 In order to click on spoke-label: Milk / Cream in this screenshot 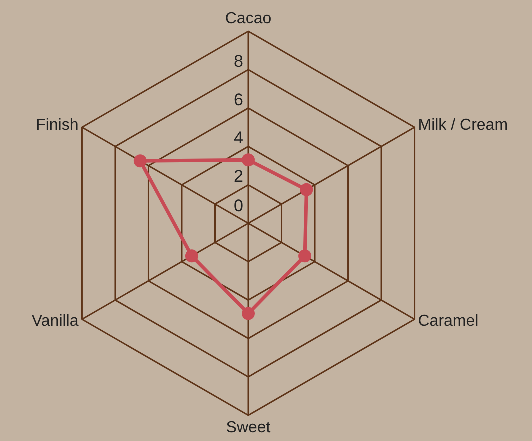, I will do `click(463, 125)`.